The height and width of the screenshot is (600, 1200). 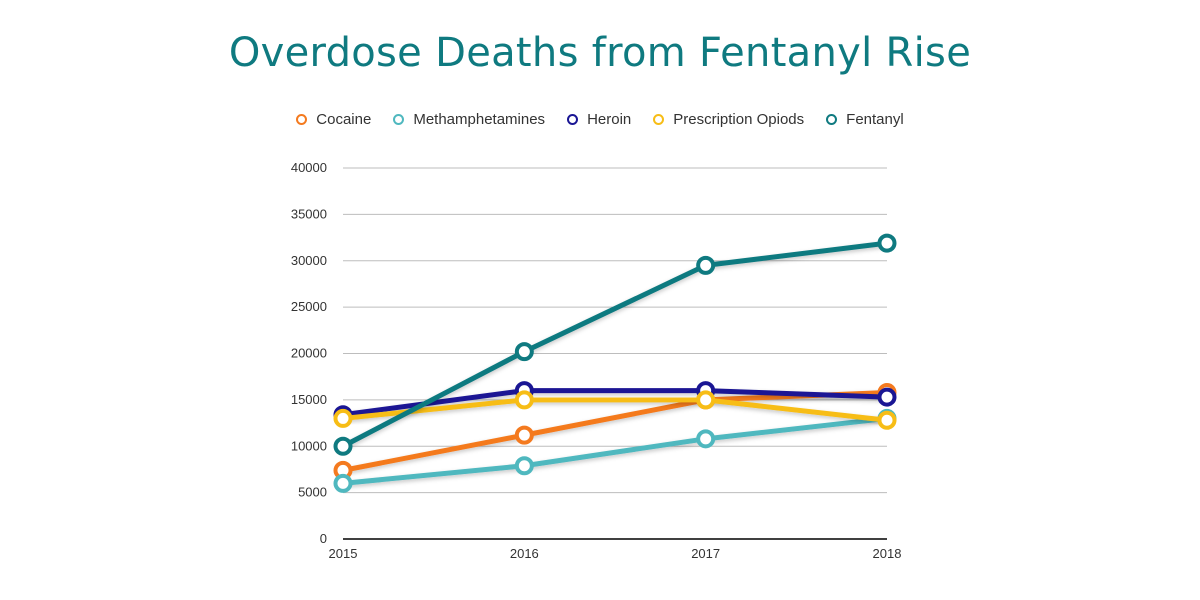 What do you see at coordinates (309, 167) in the screenshot?
I see `y-tick-label: 40000` at bounding box center [309, 167].